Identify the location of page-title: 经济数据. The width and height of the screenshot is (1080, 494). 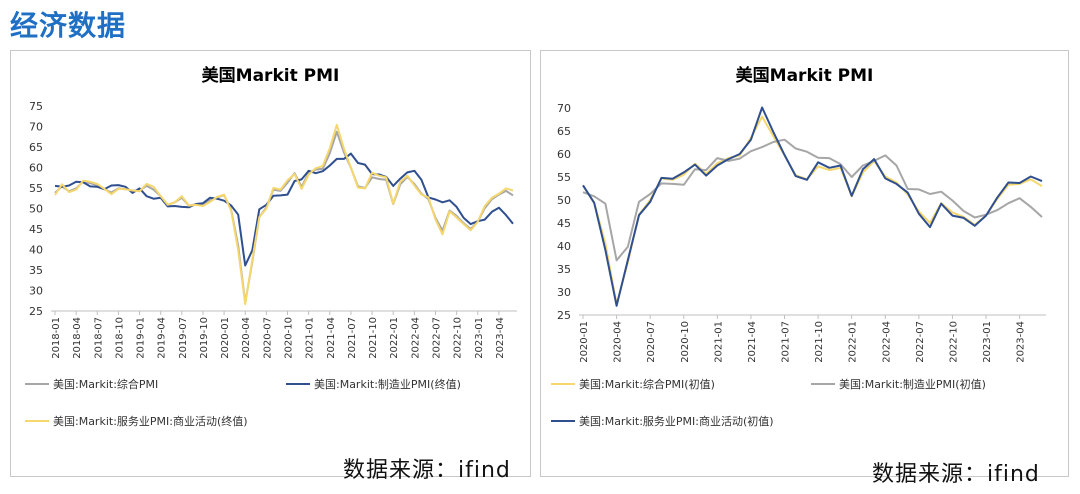
(68, 25).